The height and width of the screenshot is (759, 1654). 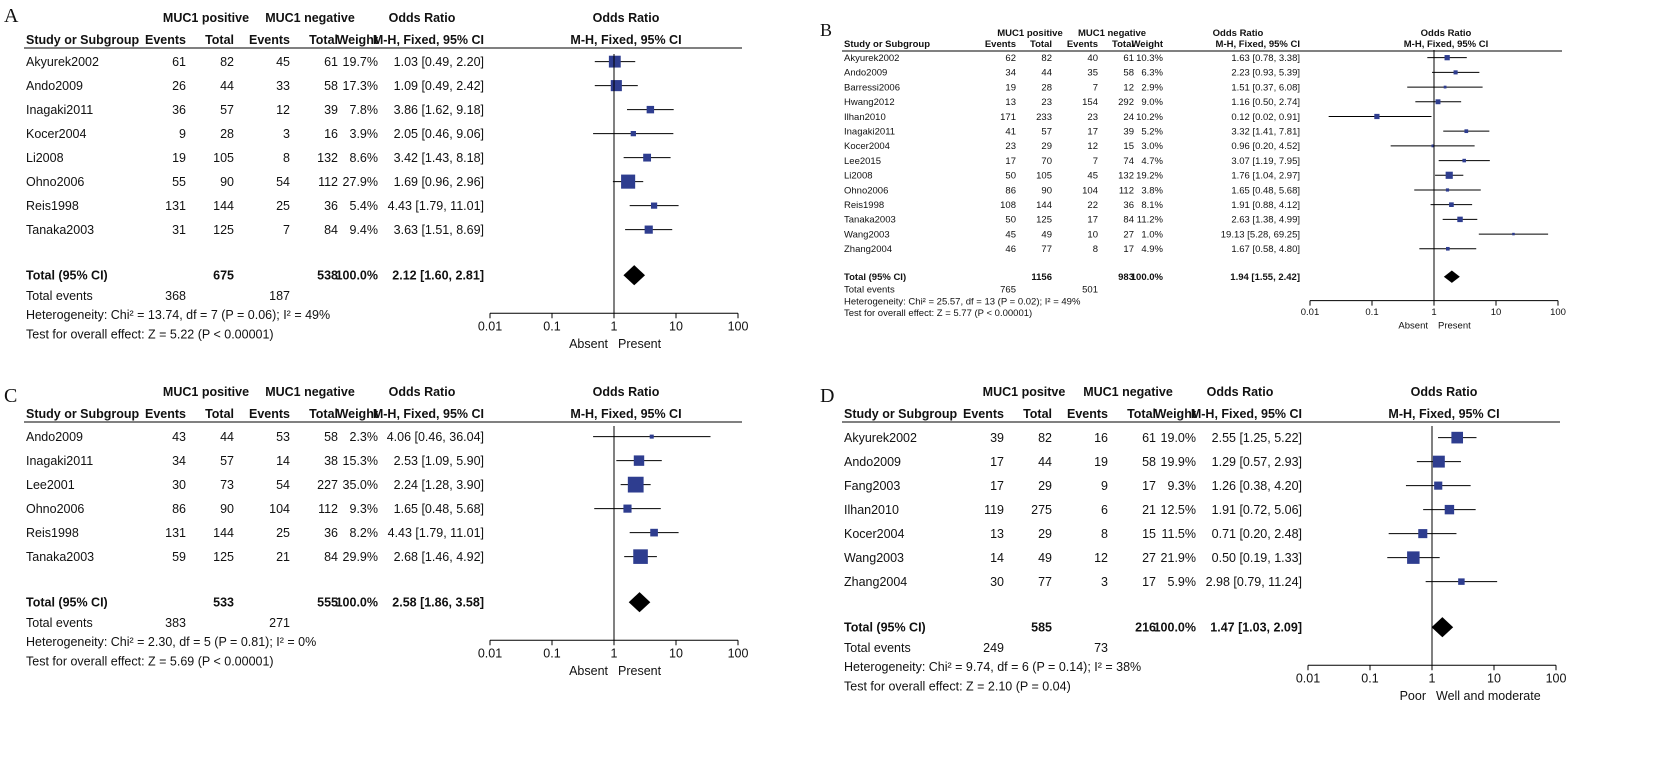 I want to click on plot-method-header: M-H, Fixed, 95% CI, so click(x=1443, y=414).